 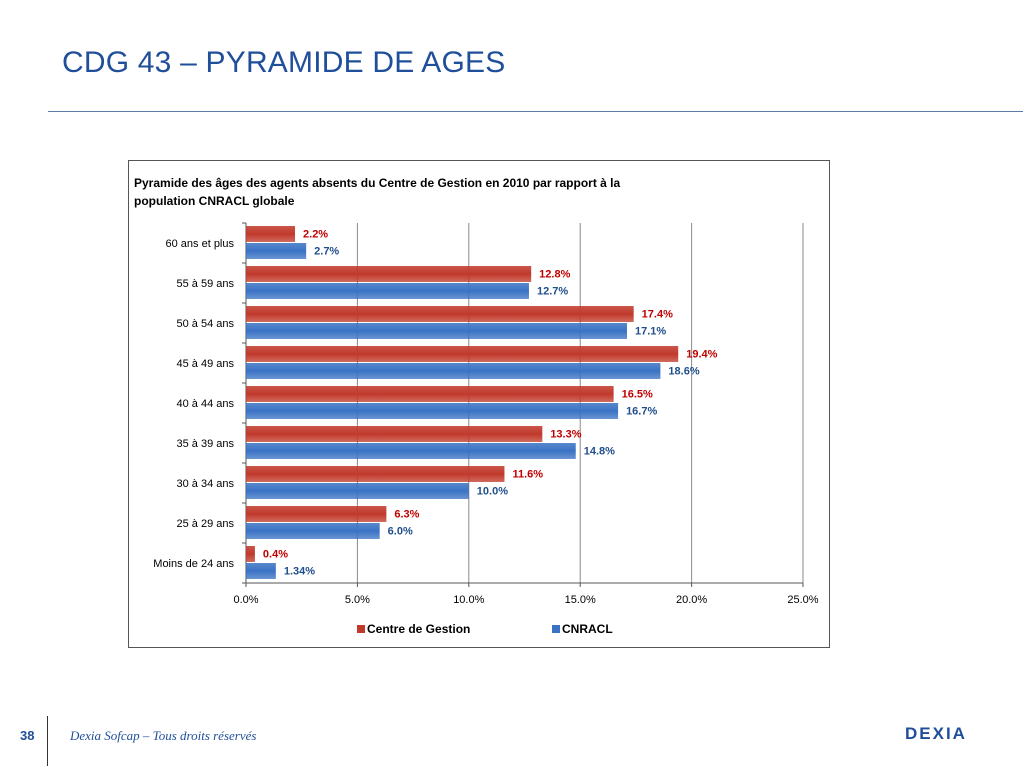 I want to click on dexia-logo: DEXIA, so click(x=936, y=734).